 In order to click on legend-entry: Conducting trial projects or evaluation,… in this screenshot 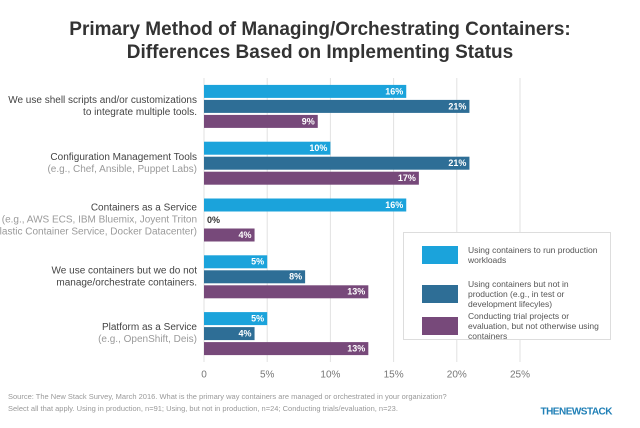, I will do `click(513, 326)`.